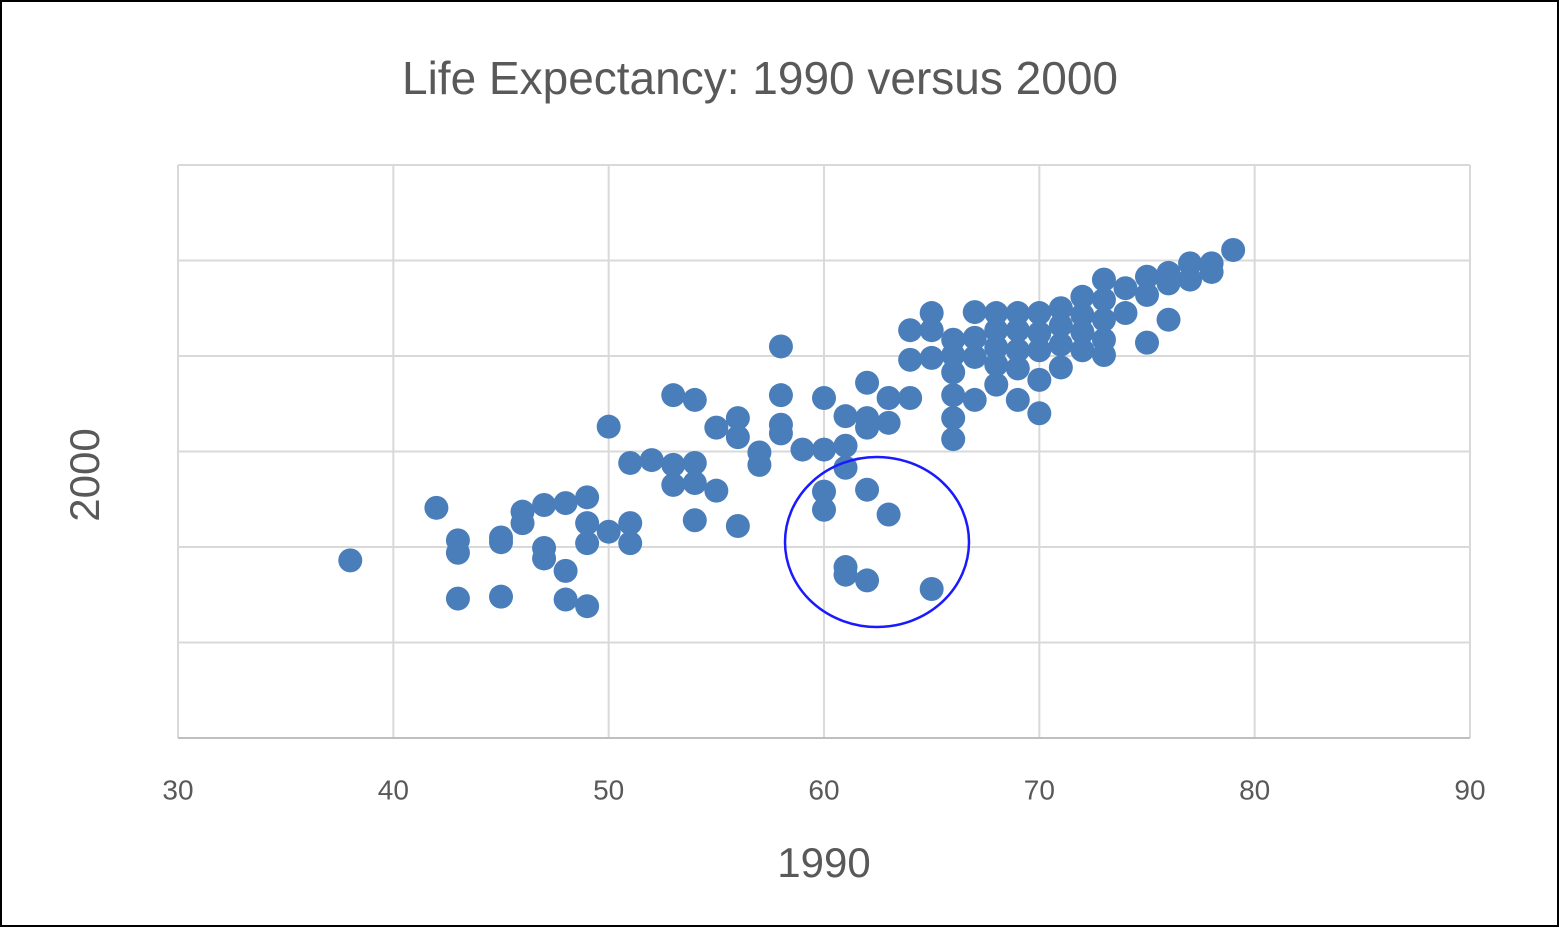 The image size is (1559, 932). What do you see at coordinates (393, 789) in the screenshot?
I see `x-tick-label: 40` at bounding box center [393, 789].